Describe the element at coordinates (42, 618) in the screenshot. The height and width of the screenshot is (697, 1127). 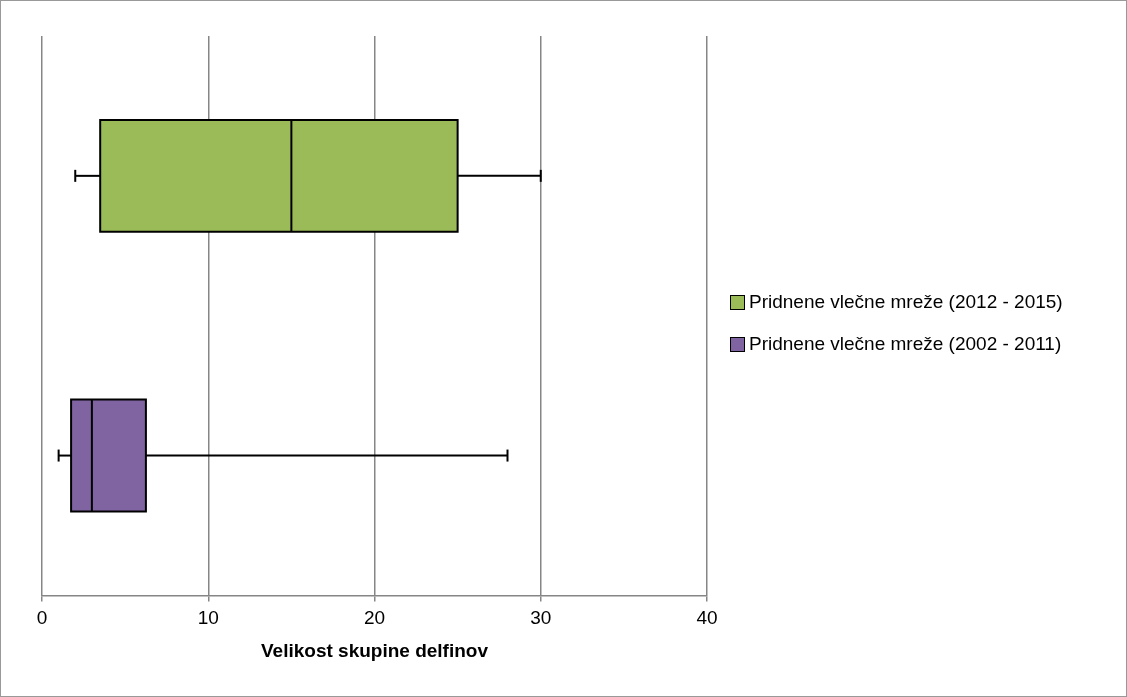
I see `x-tick-label: 0` at that location.